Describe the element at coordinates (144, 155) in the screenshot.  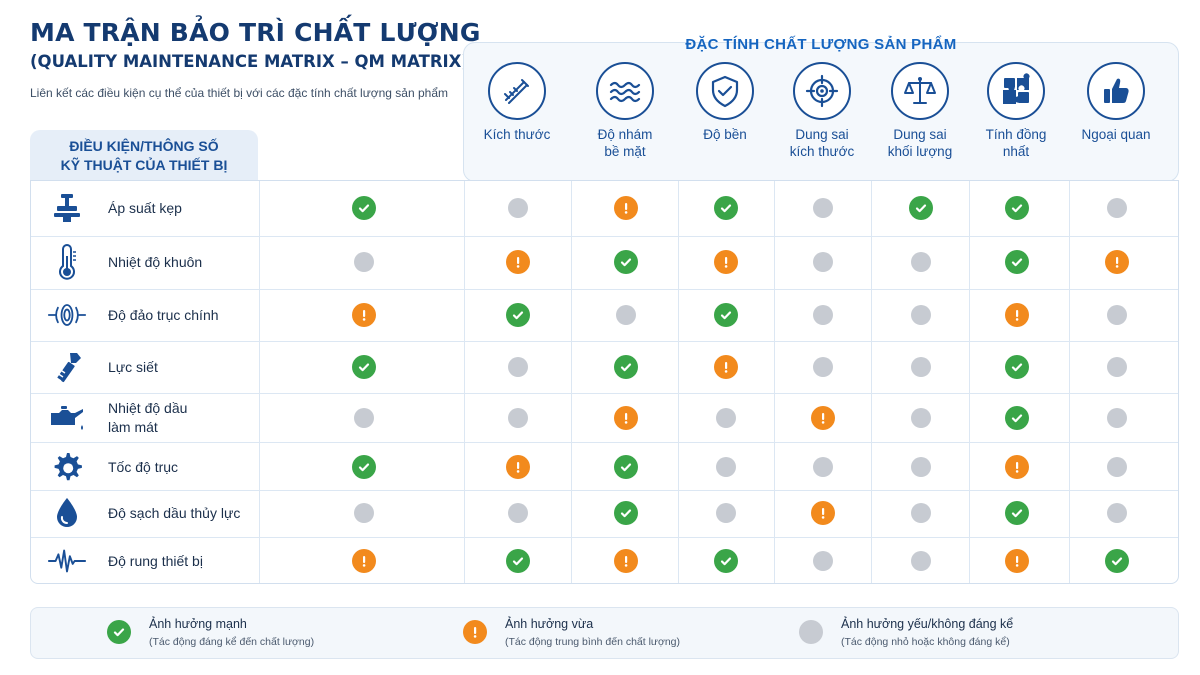
I see `conditions-header: ĐIỀU KIỆN/THÔNG SỐ KỸ THUẬT CỦA THIẾT BỊ` at that location.